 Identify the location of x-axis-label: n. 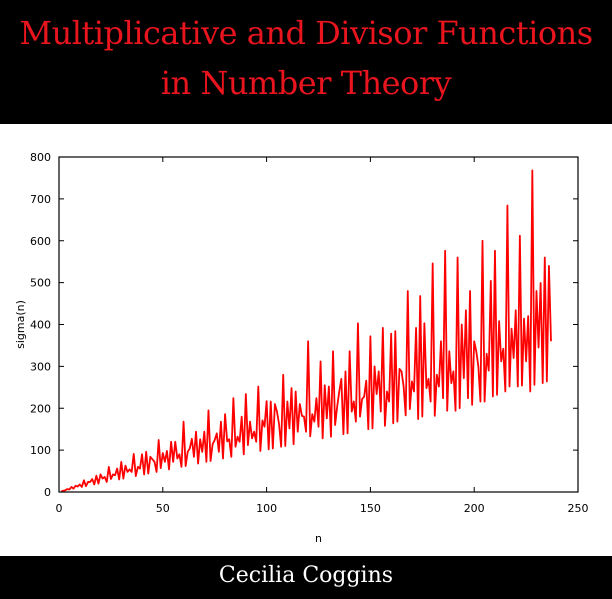
(318, 538).